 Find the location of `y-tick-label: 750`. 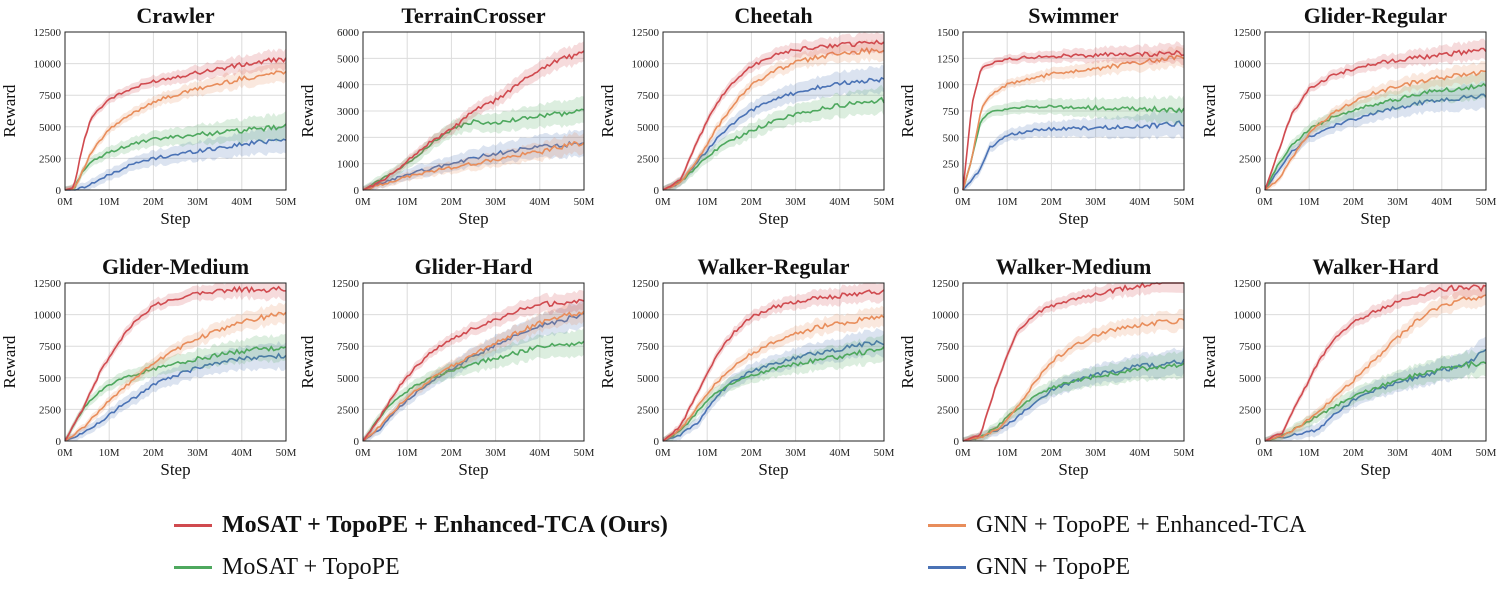

y-tick-label: 750 is located at coordinates (951, 112).